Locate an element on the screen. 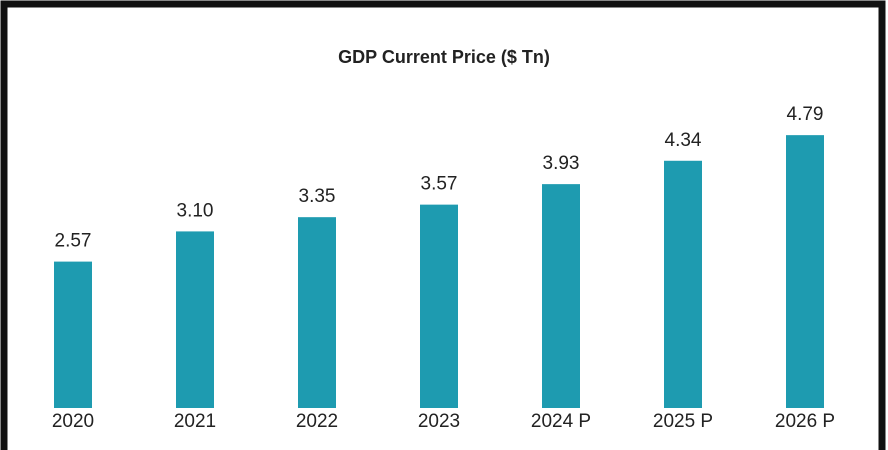 The image size is (888, 450). data-label: 3.93 is located at coordinates (561, 163).